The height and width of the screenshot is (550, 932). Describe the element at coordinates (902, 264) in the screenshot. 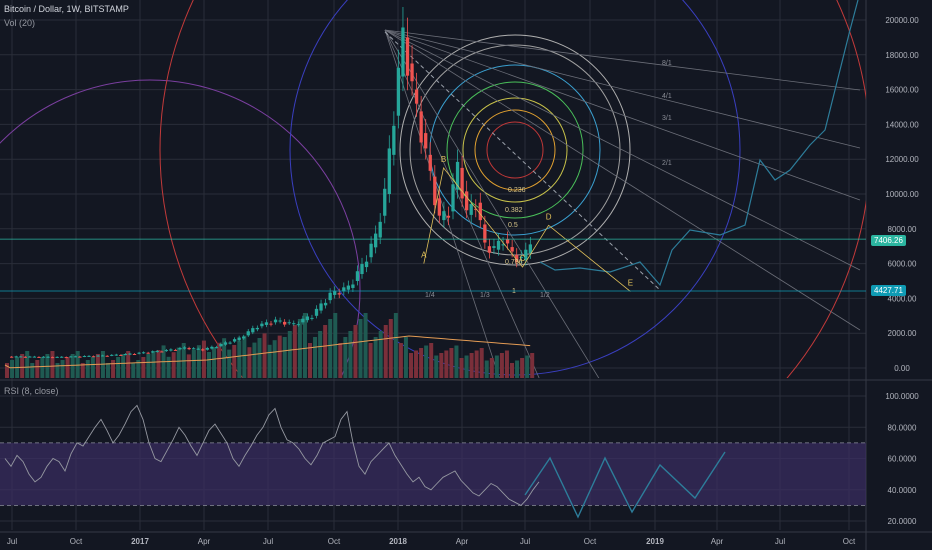

I see `price-tick-label: 6000.00` at that location.